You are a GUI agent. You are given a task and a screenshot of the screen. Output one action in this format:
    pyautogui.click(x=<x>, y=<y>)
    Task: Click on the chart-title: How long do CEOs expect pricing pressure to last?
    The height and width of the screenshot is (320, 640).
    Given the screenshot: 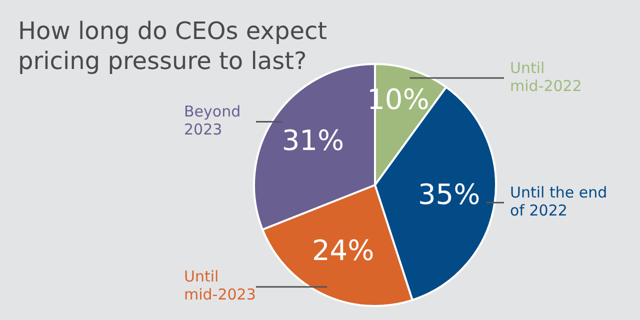 What is the action you would take?
    pyautogui.click(x=173, y=46)
    